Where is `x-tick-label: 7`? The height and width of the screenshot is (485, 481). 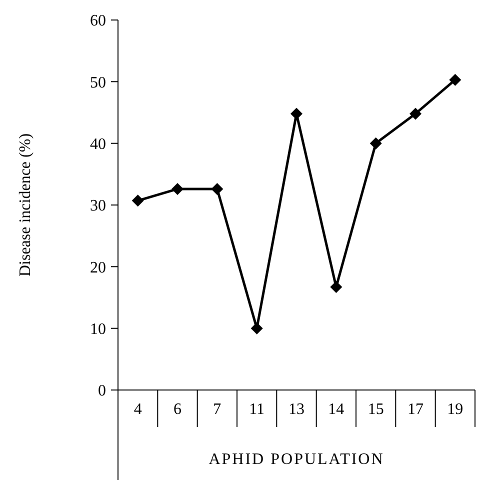
x-tick-label: 7 is located at coordinates (217, 409).